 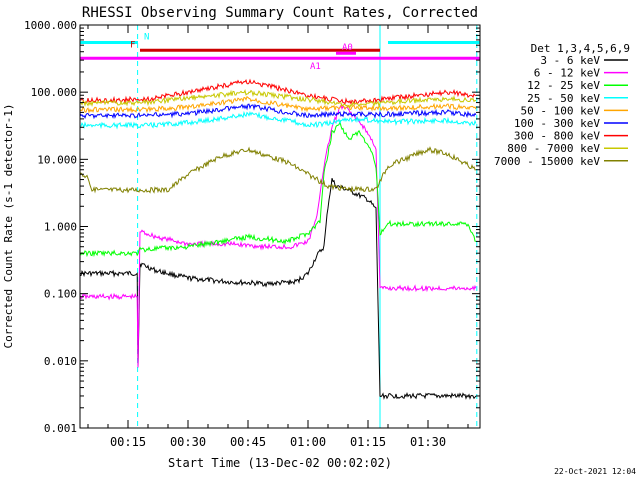 I want to click on x-tick-label-3: 01:00, so click(x=308, y=442).